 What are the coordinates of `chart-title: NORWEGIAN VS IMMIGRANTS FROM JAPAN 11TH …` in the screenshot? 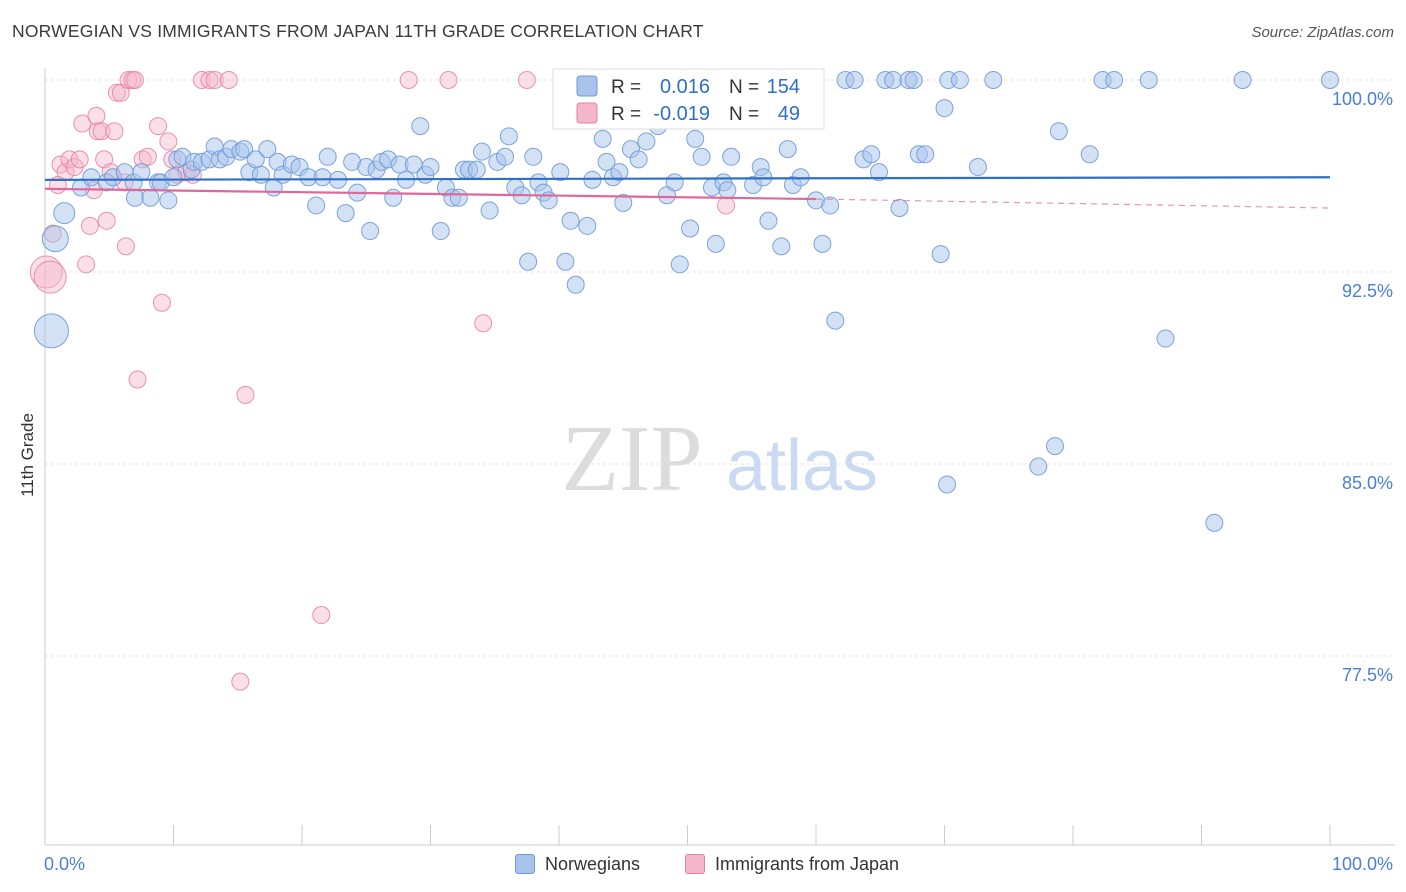 It's located at (358, 31).